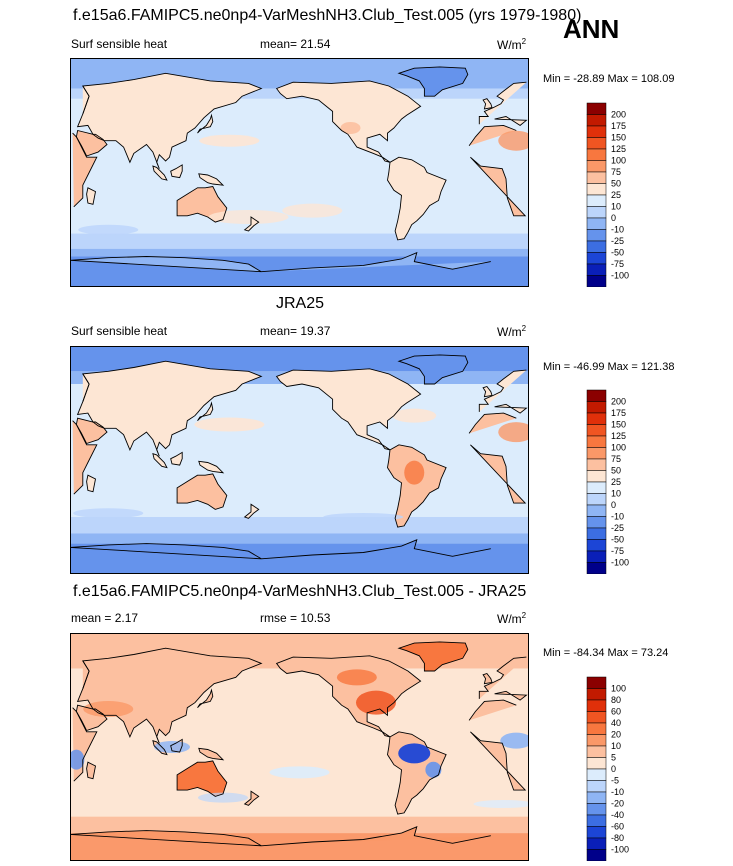  I want to click on coastline-arabia, so click(91, 431).